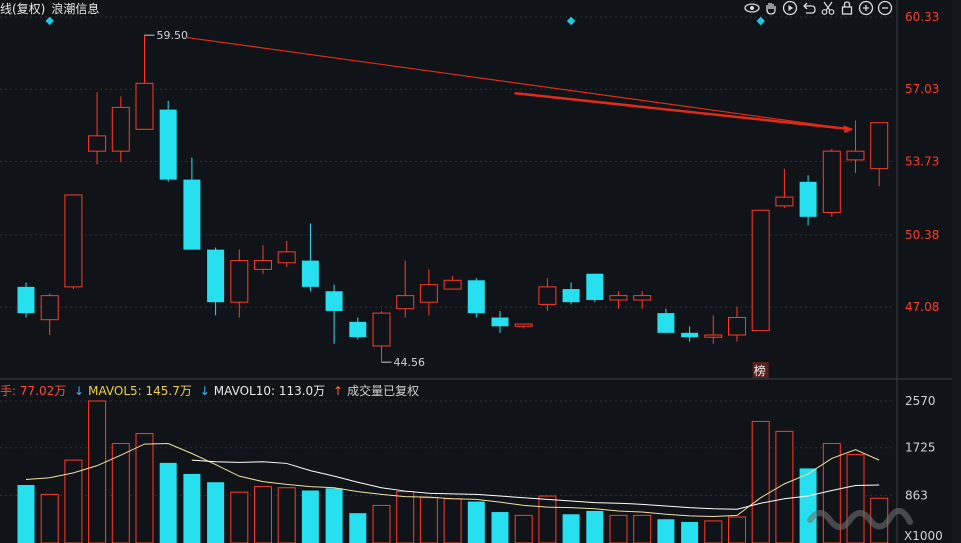 Image resolution: width=961 pixels, height=543 pixels. Describe the element at coordinates (922, 307) in the screenshot. I see `price-axis-label: 47.08` at that location.